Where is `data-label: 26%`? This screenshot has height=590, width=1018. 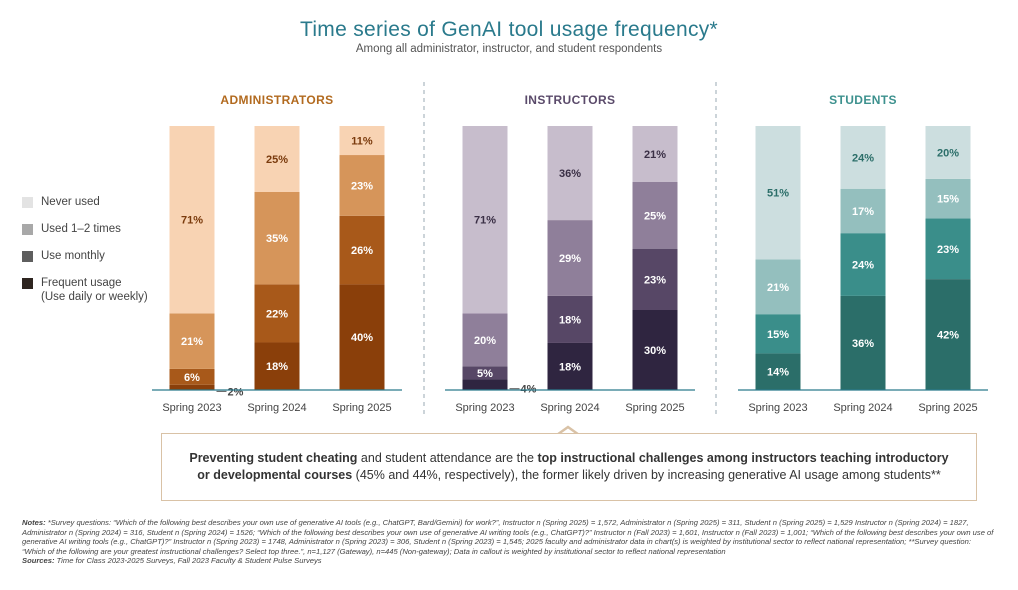 data-label: 26% is located at coordinates (362, 251).